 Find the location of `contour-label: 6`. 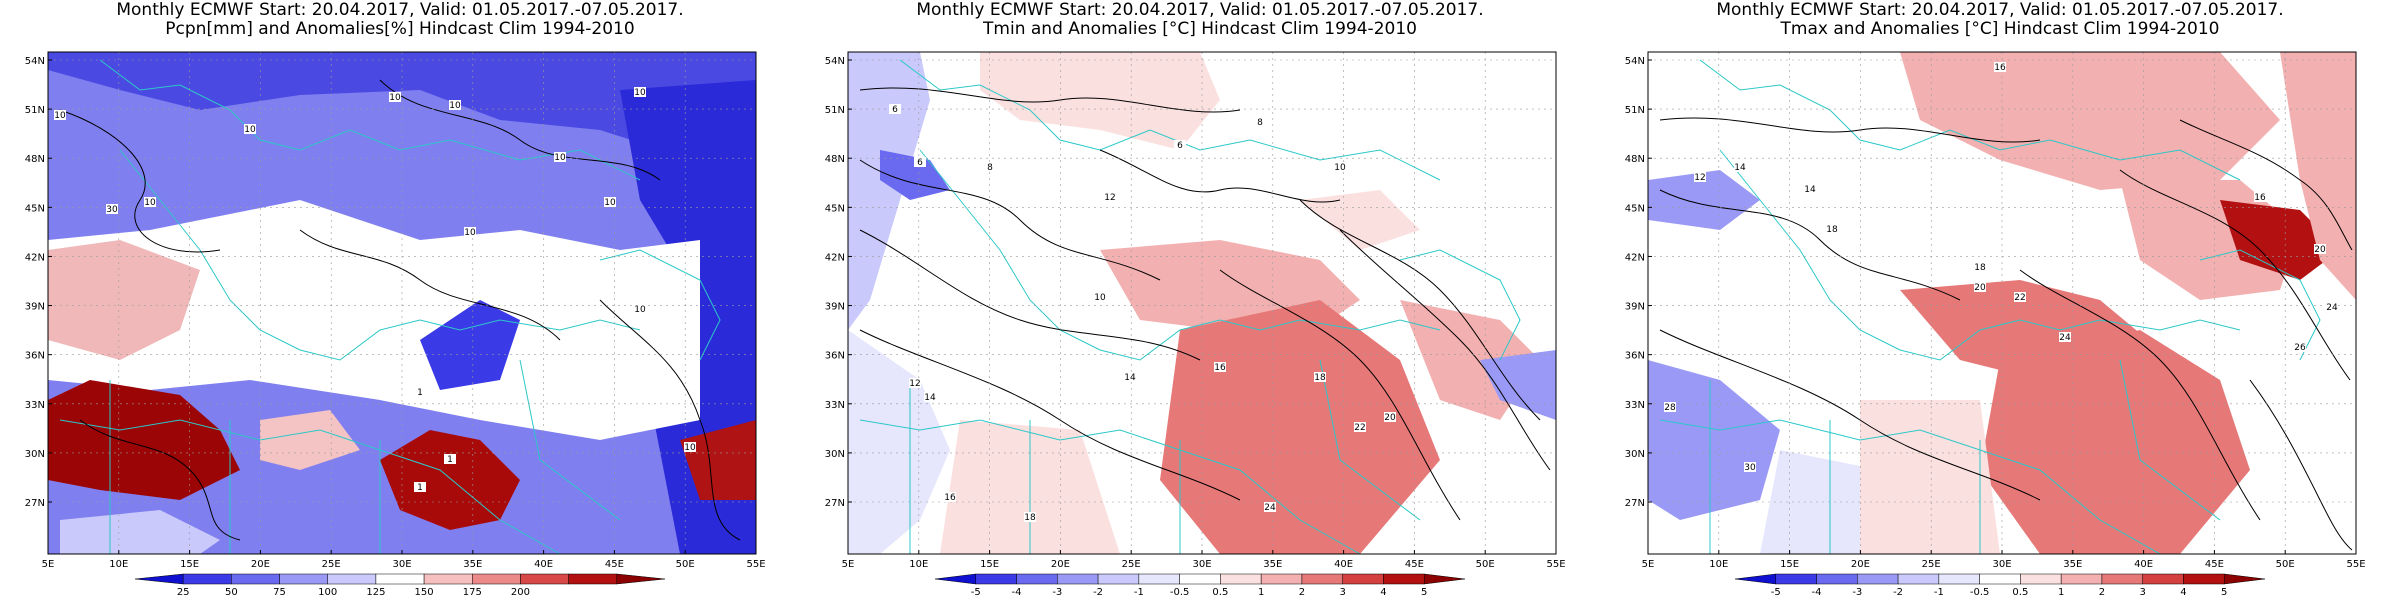

contour-label: 6 is located at coordinates (895, 110).